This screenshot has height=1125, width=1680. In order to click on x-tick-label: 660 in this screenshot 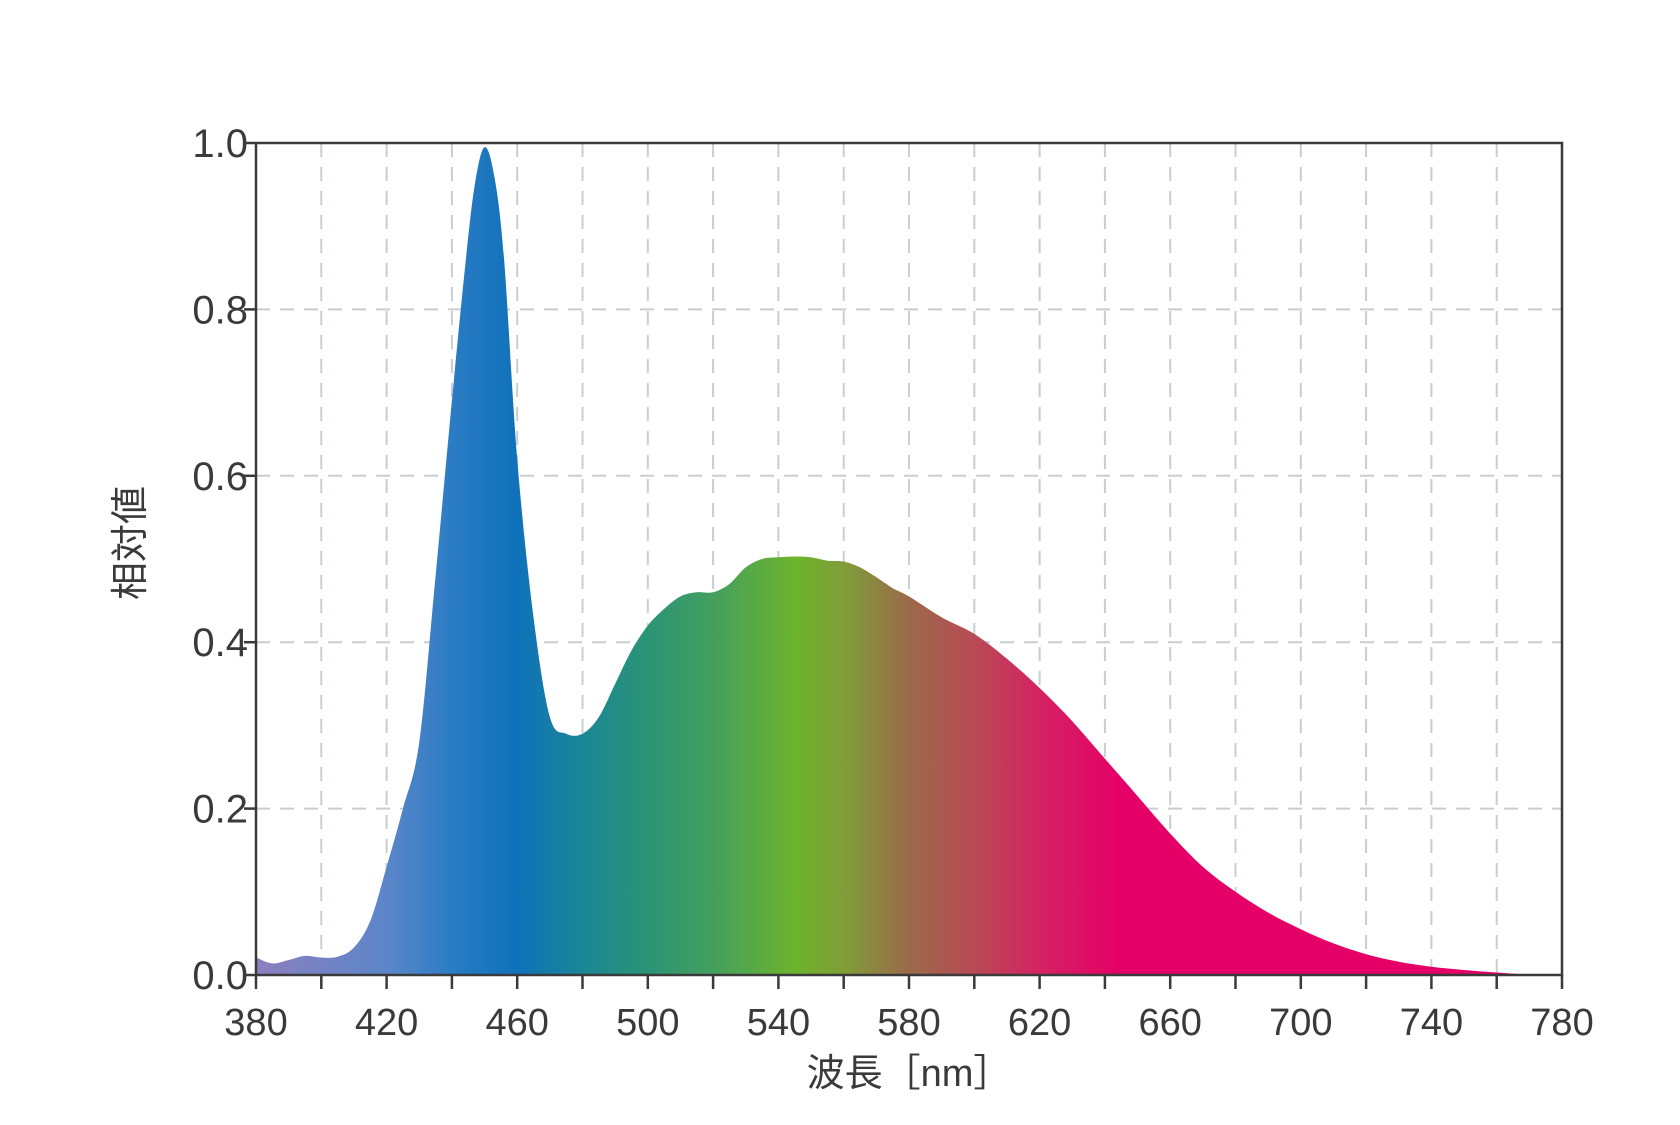, I will do `click(1169, 1023)`.